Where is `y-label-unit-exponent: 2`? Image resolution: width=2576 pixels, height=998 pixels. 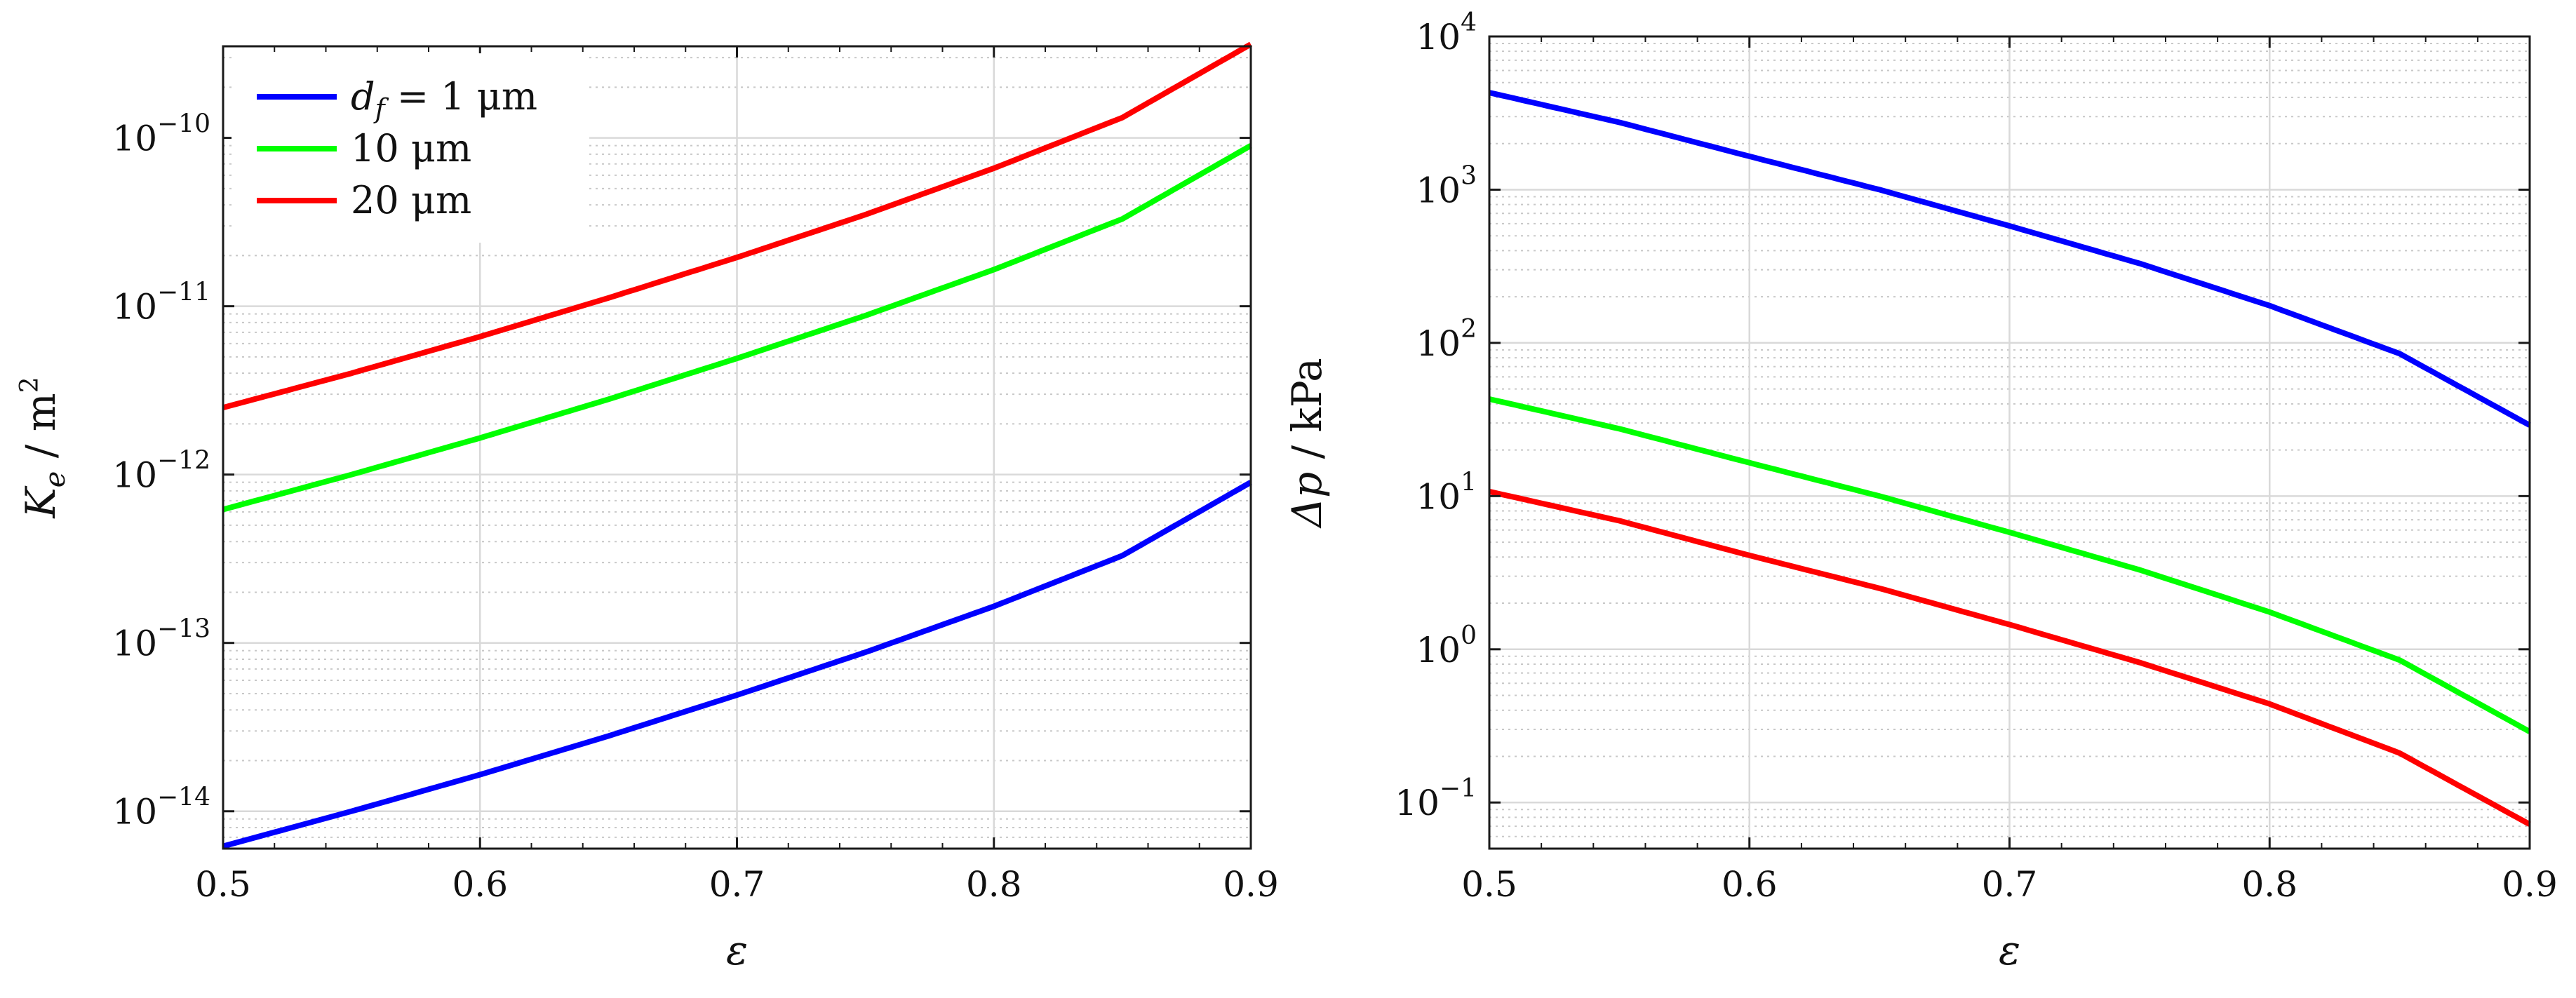
y-label-unit-exponent: 2 is located at coordinates (29, 385).